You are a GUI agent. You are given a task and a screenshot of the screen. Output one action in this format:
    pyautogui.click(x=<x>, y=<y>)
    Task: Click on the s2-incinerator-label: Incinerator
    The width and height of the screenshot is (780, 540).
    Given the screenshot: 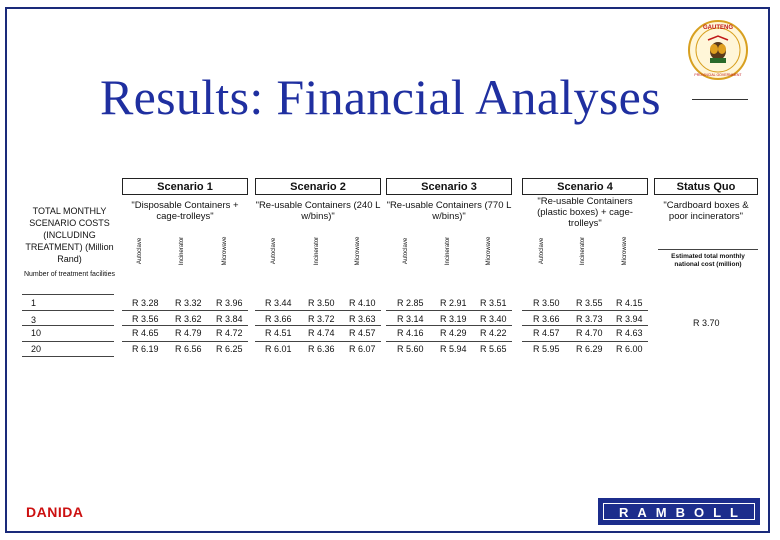 What is the action you would take?
    pyautogui.click(x=317, y=251)
    